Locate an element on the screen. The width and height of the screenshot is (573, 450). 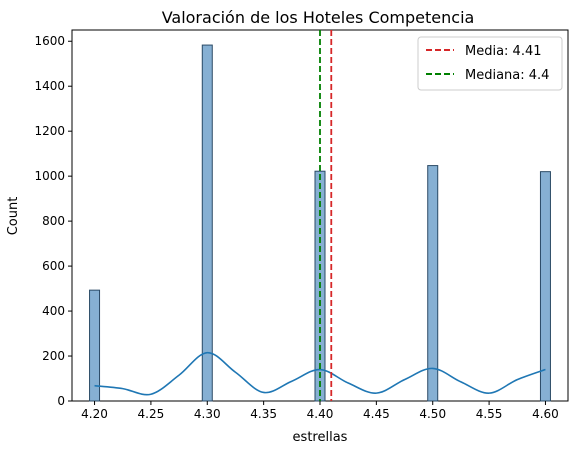
x-tick-label: 4.25 is located at coordinates (151, 414).